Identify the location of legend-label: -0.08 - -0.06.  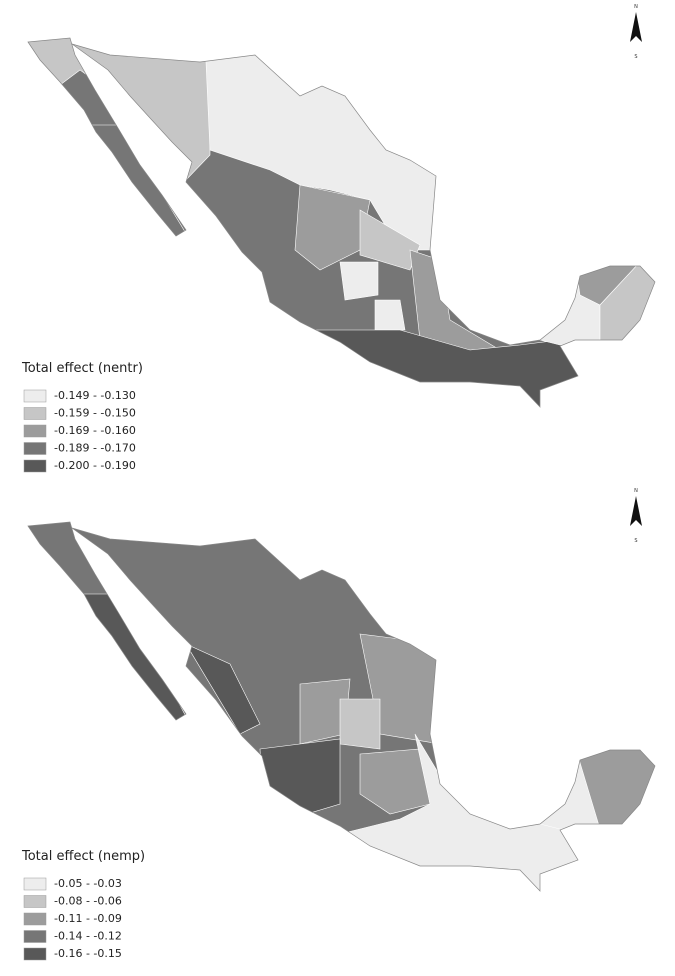
(88, 901).